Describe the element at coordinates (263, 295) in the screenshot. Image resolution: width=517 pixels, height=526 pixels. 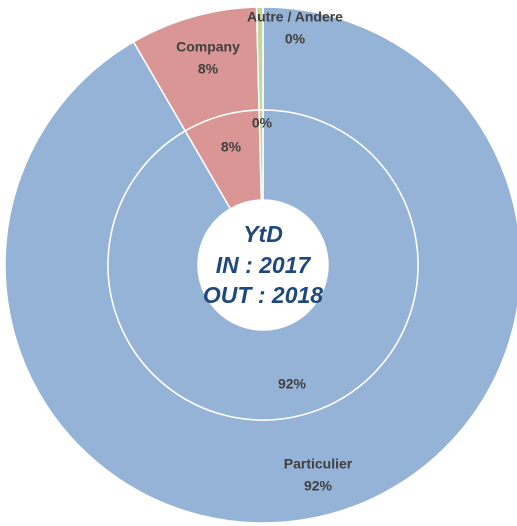
I see `center-line: OUT : 2018` at that location.